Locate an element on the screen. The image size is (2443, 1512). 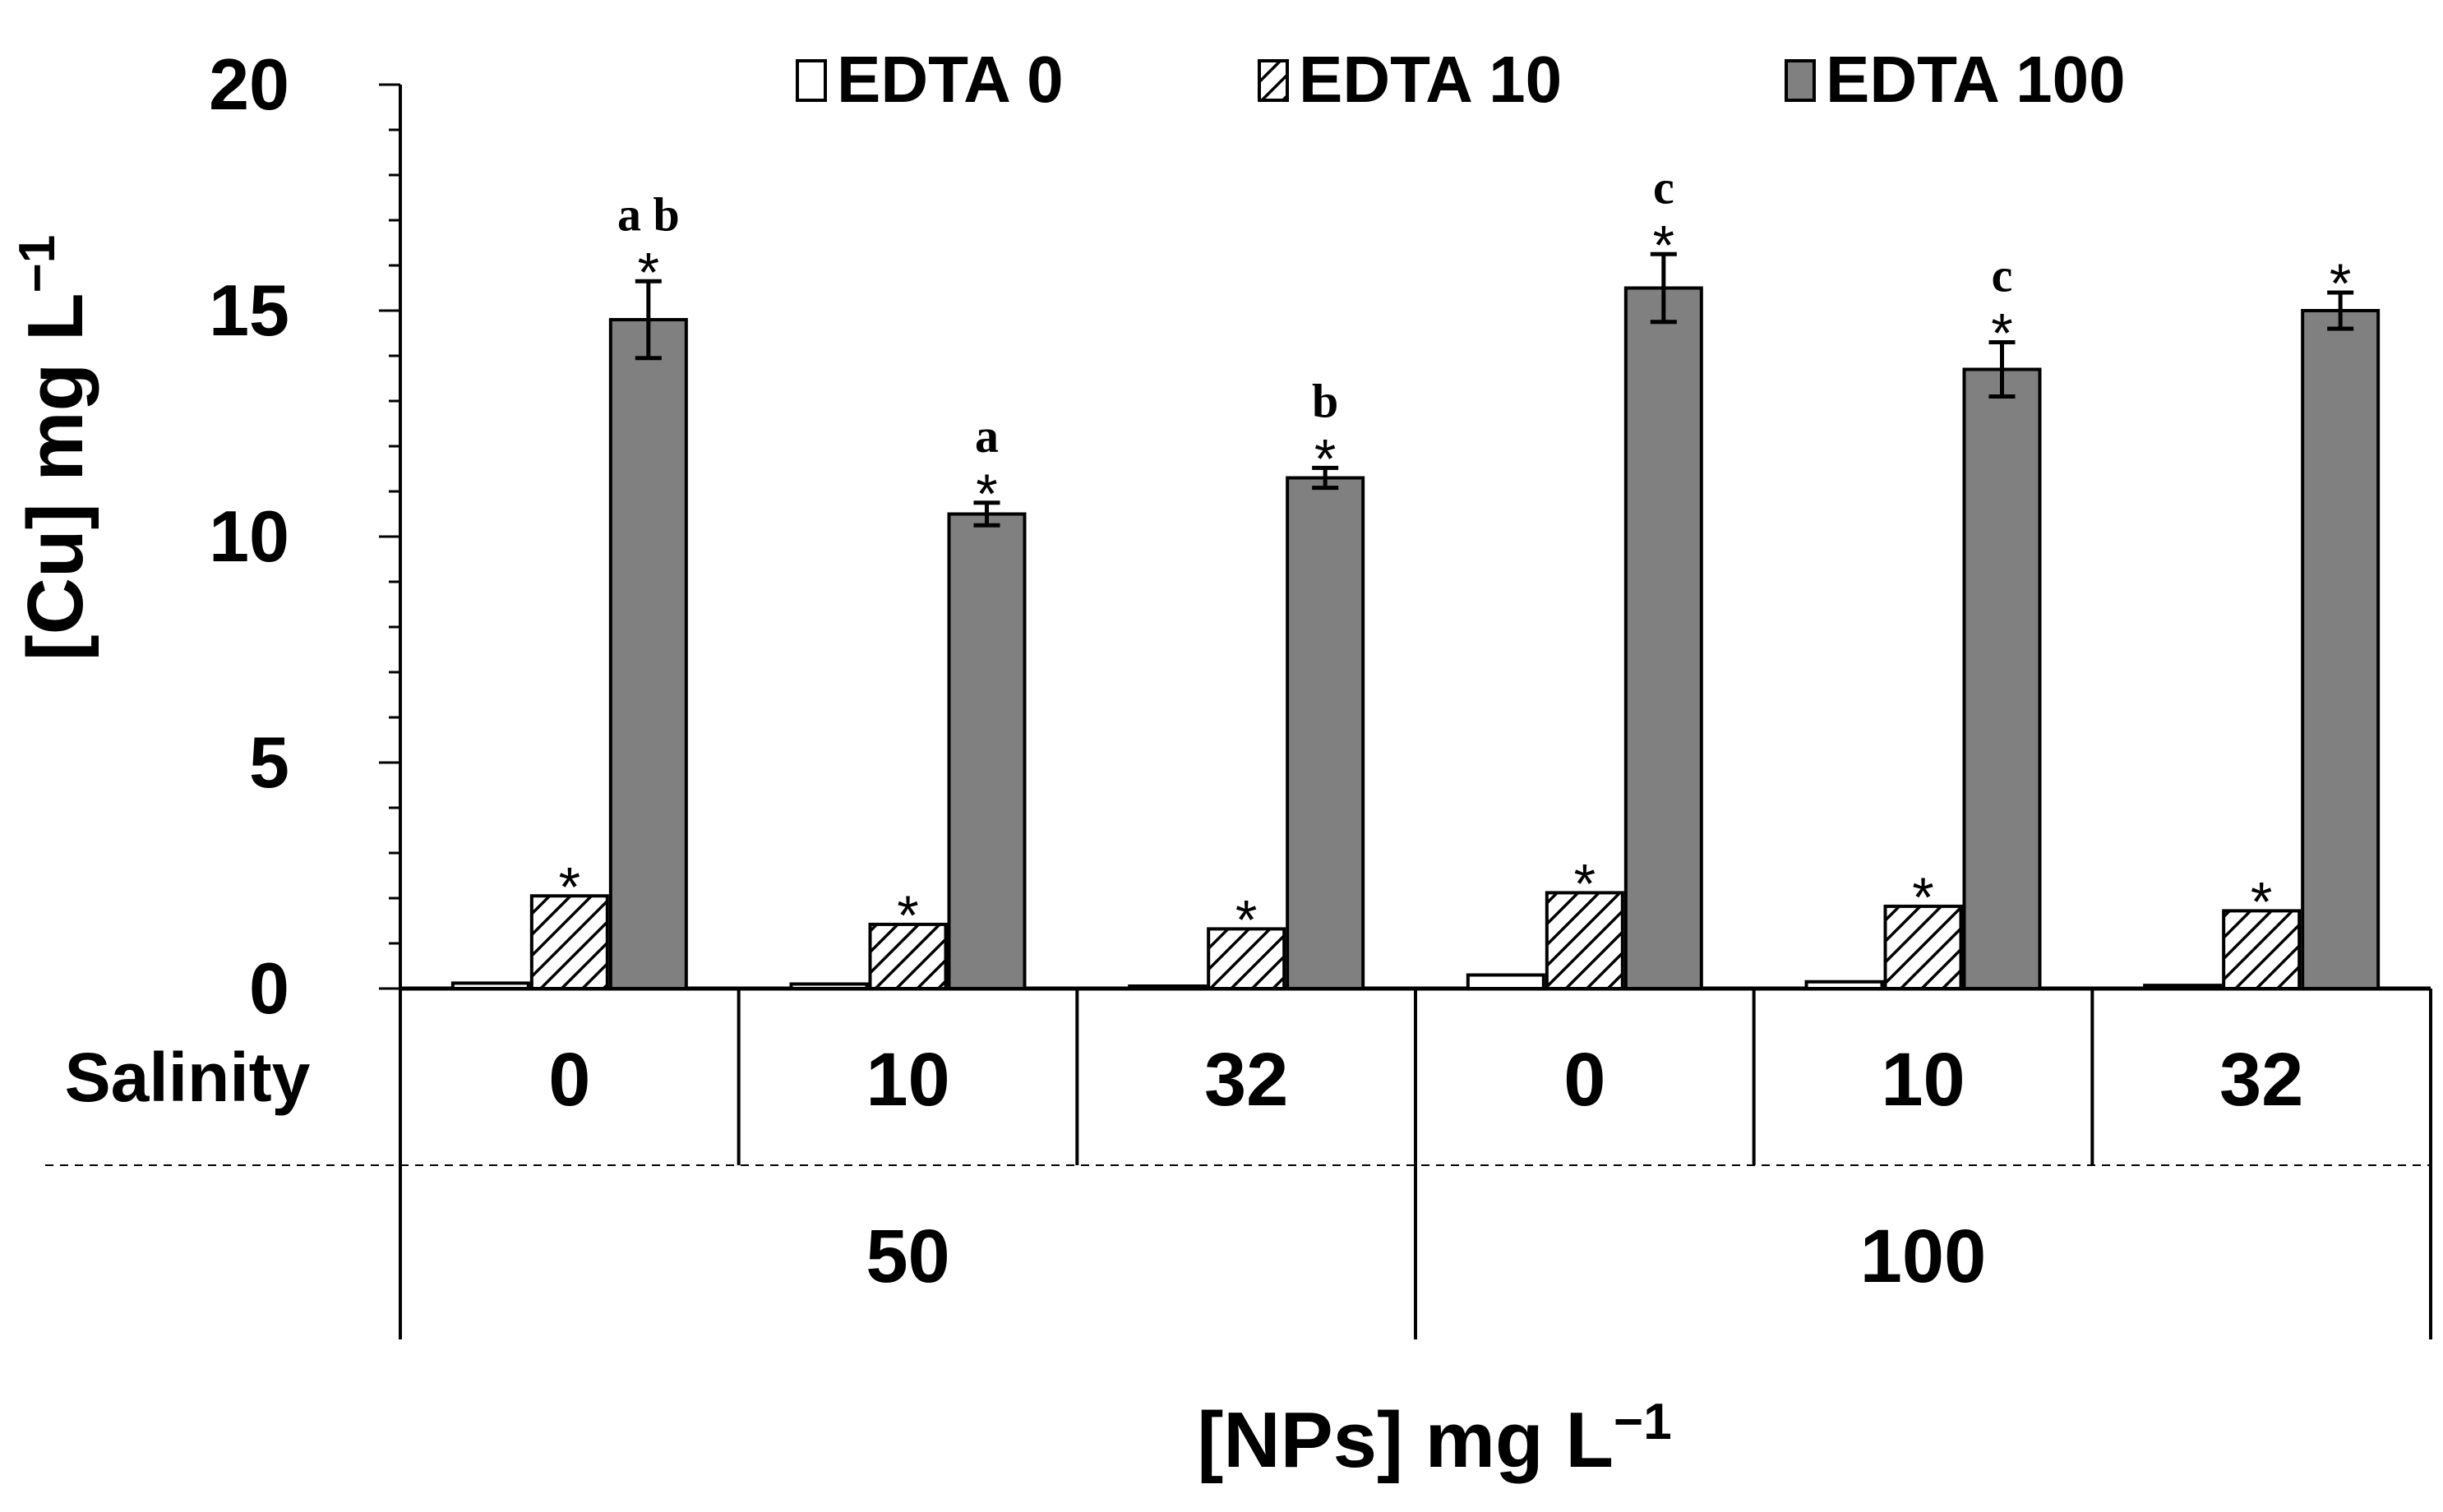
np-group-label: 50 is located at coordinates (908, 1256).